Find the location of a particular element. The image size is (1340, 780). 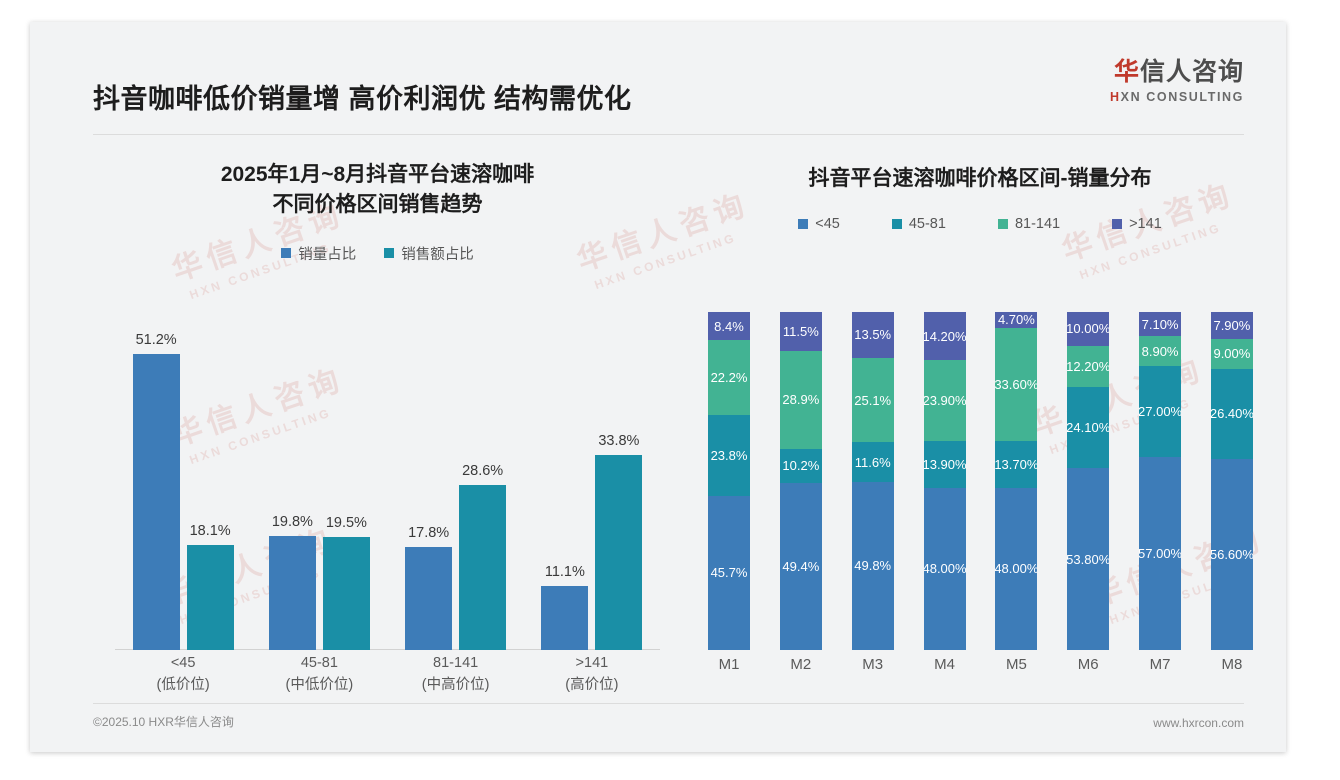

bar-column: 33.8% is located at coordinates (619, 541).